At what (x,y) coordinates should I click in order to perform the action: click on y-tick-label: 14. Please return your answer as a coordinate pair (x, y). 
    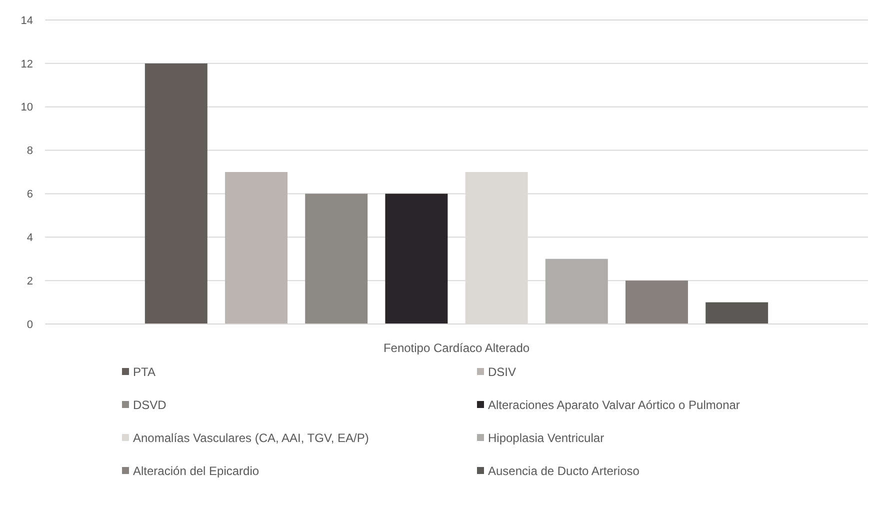
    Looking at the image, I should click on (26, 20).